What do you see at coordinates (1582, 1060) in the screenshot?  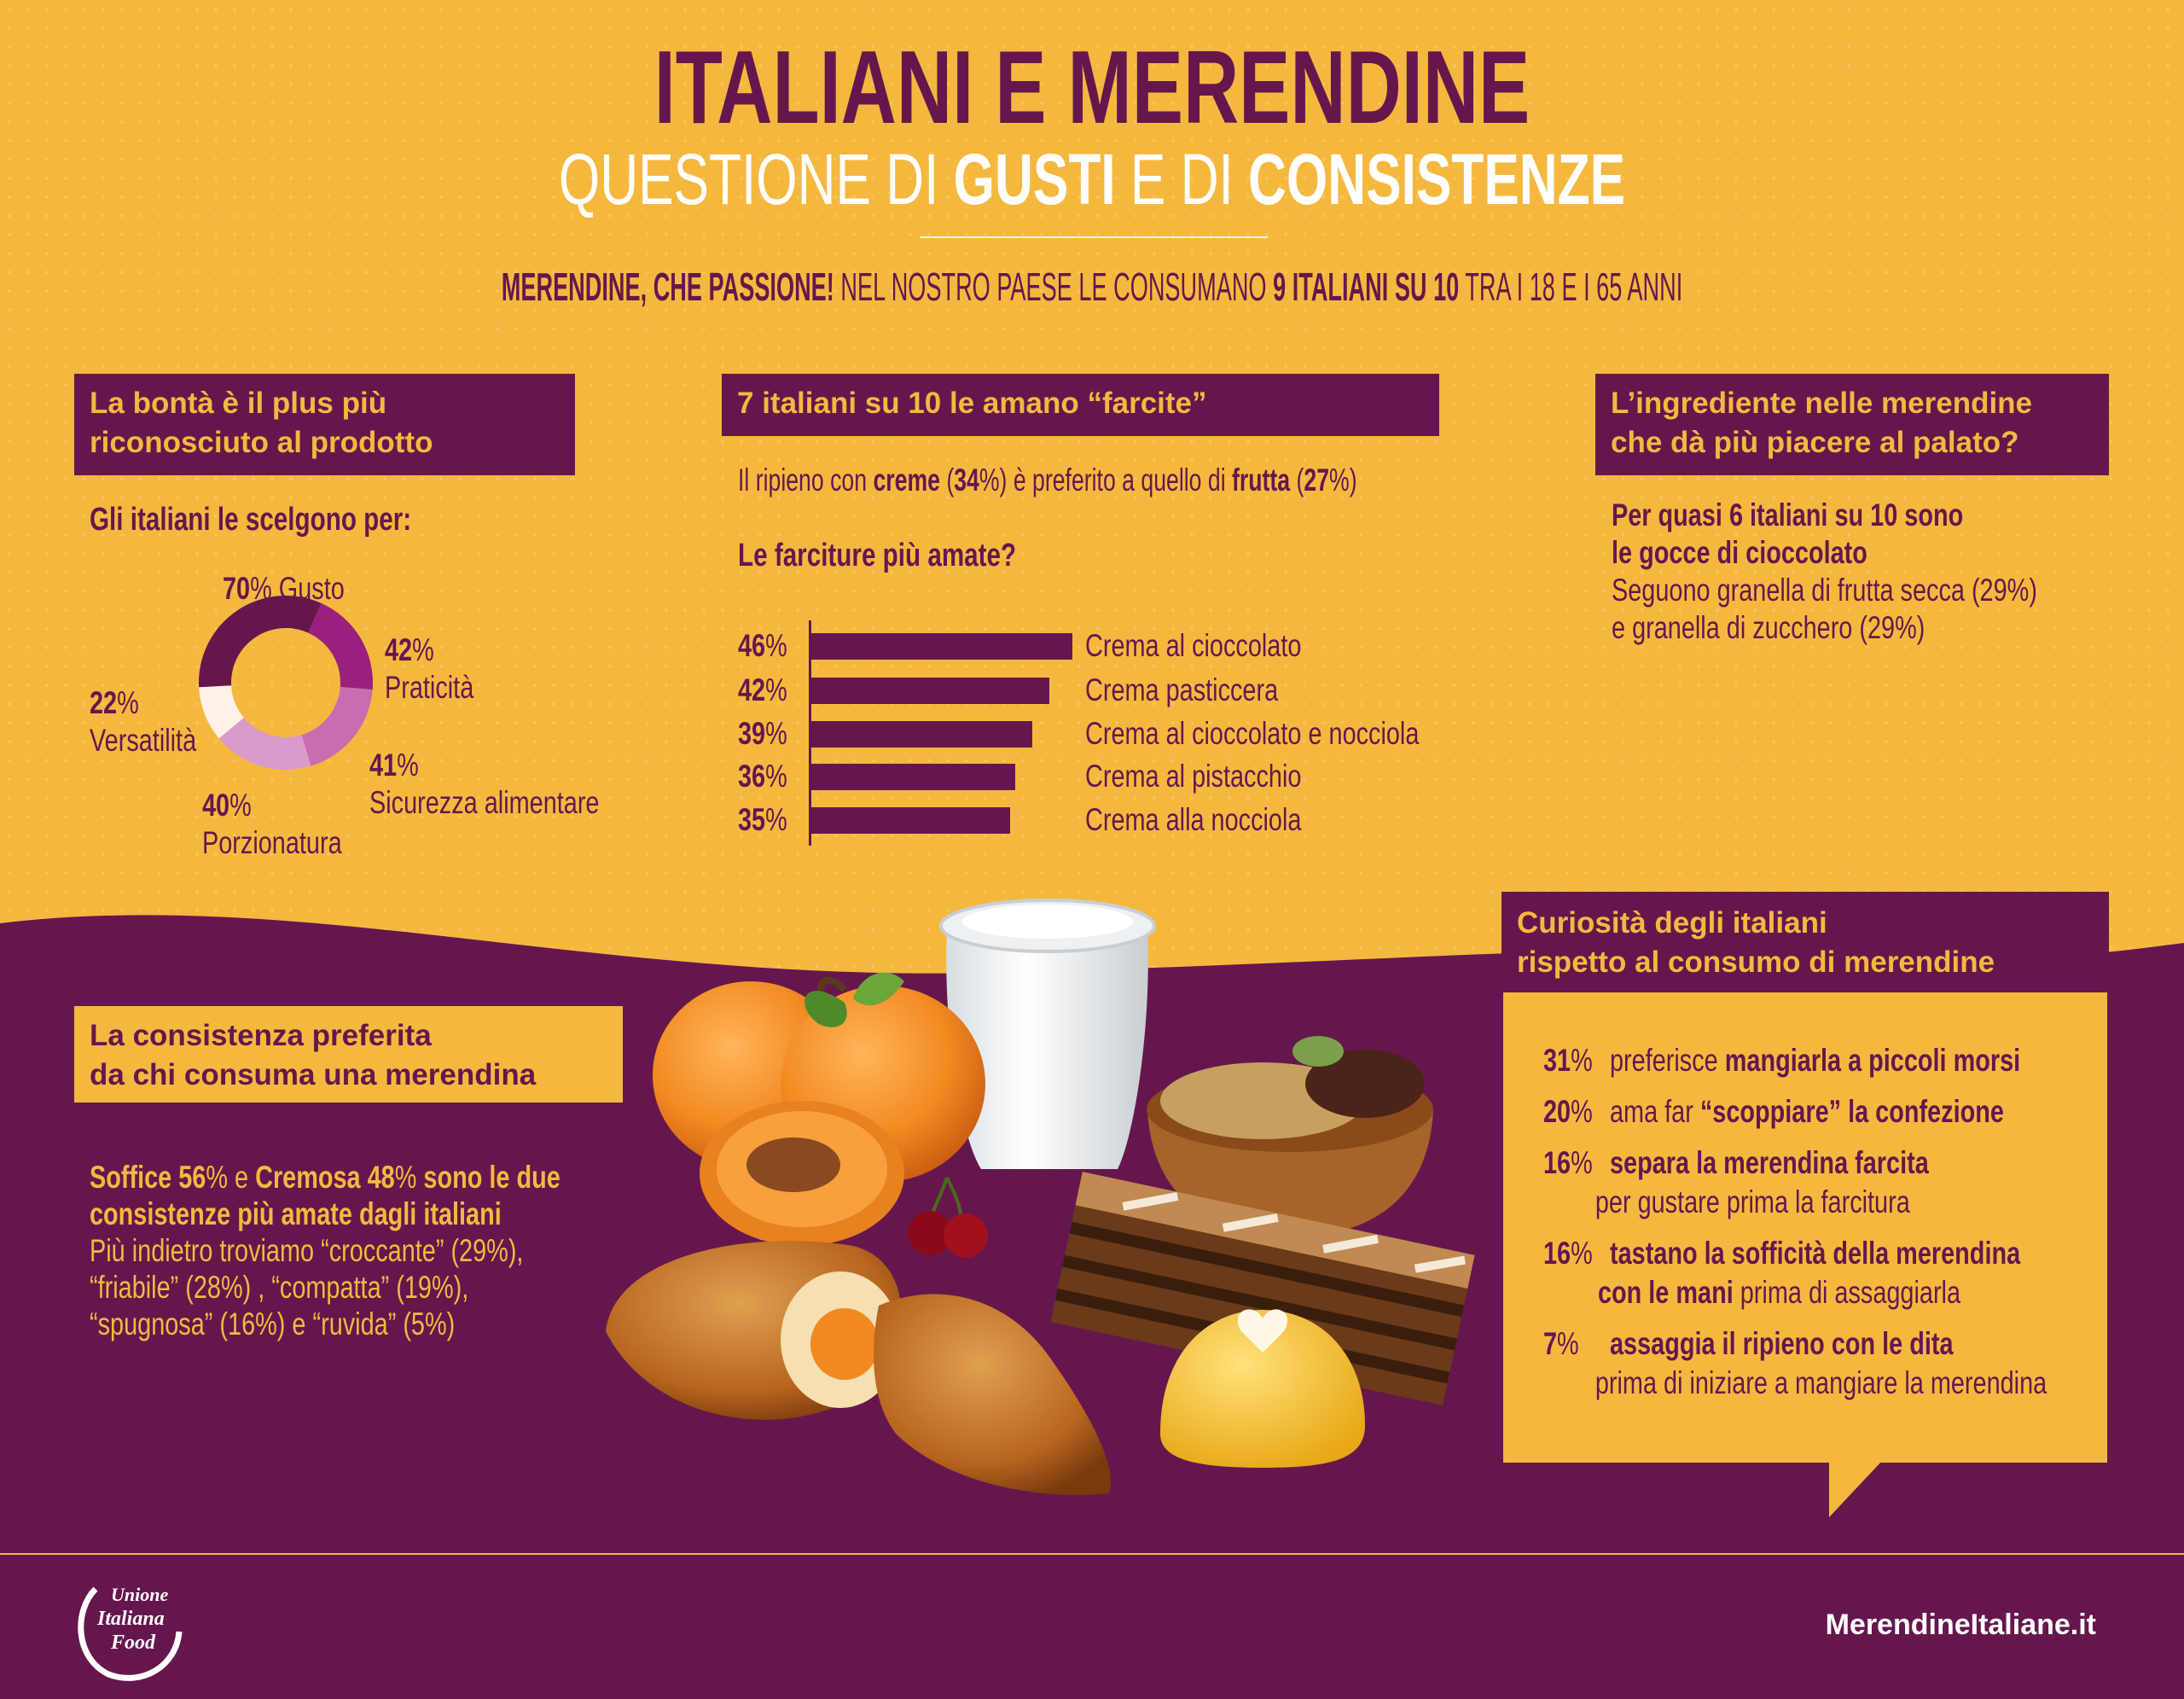 I see `curiosita-items-0-pct: %` at bounding box center [1582, 1060].